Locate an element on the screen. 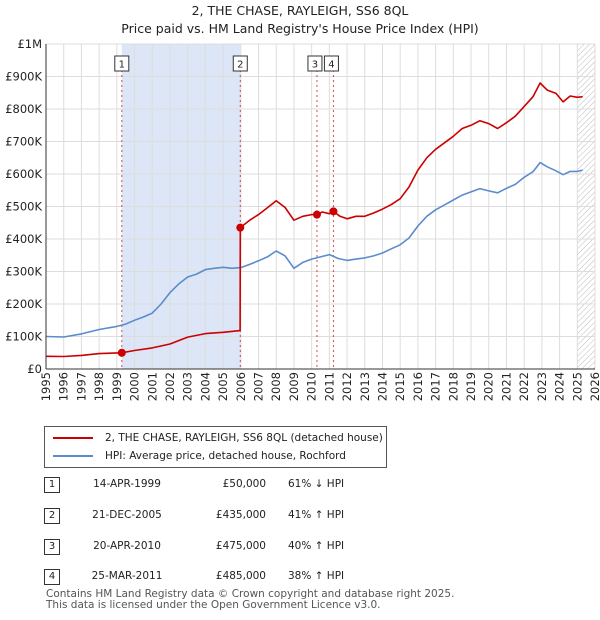 The height and width of the screenshot is (620, 600). x-tick-label: 2002 is located at coordinates (170, 386).